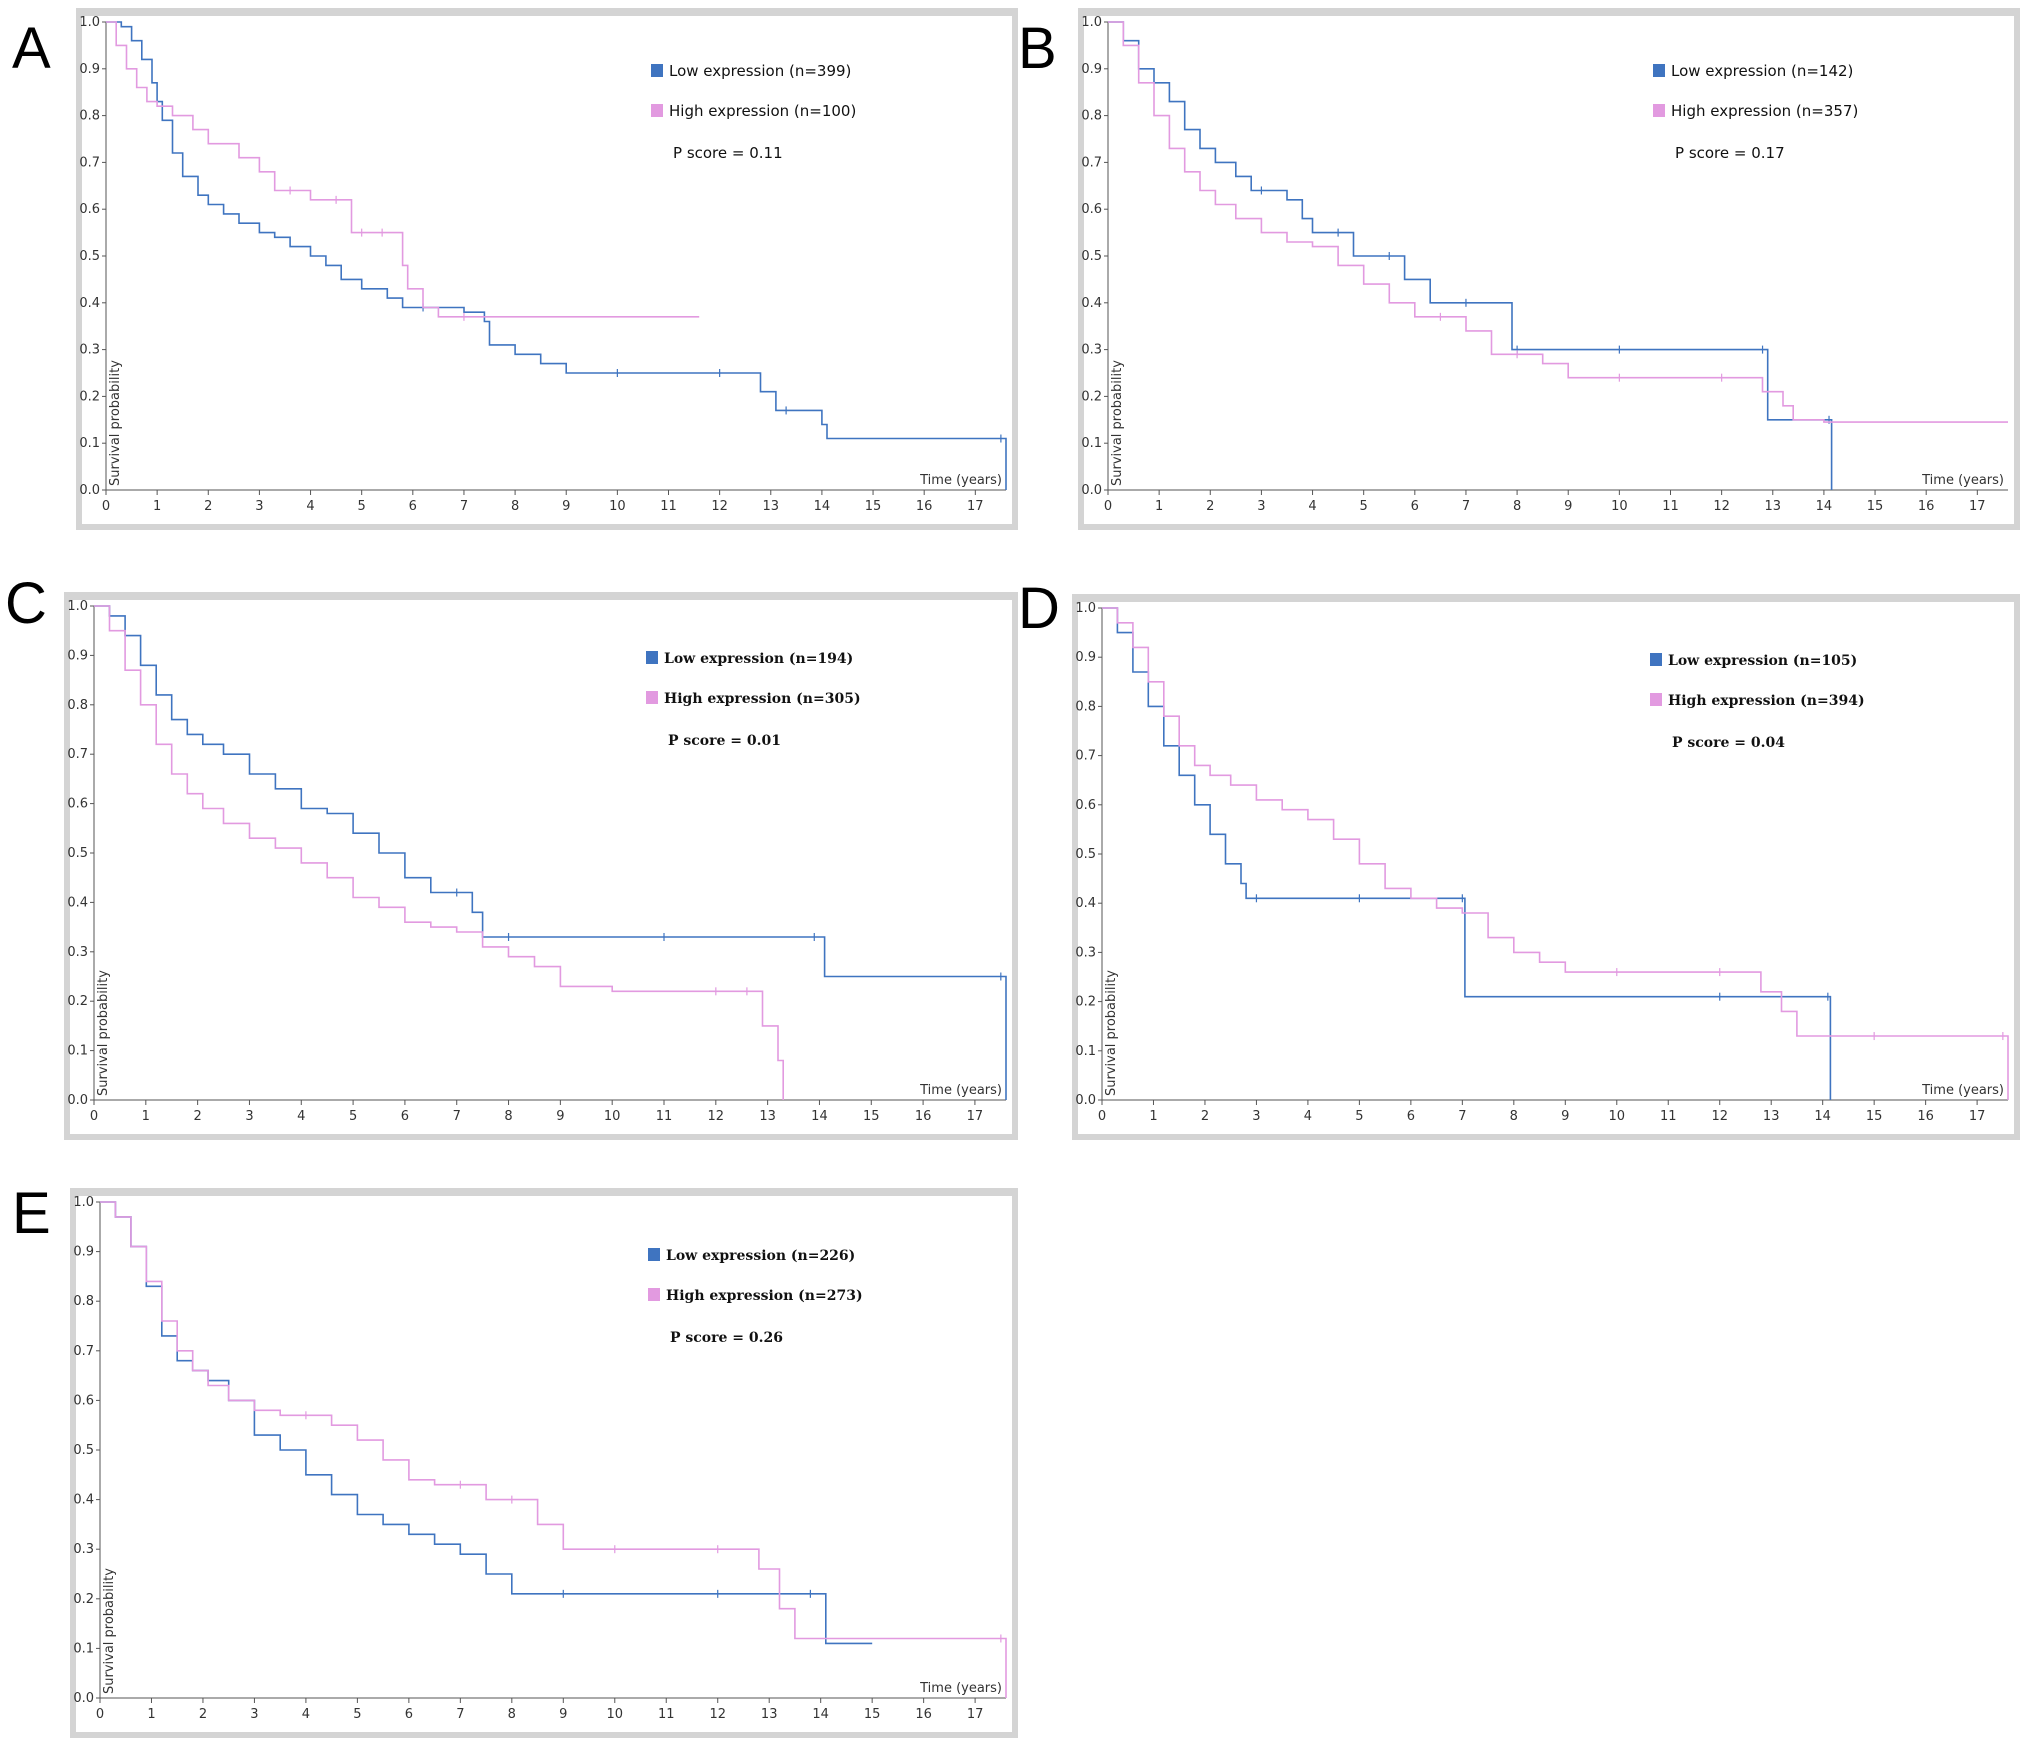  What do you see at coordinates (724, 741) in the screenshot?
I see `p-score-label: P score = 0.01` at bounding box center [724, 741].